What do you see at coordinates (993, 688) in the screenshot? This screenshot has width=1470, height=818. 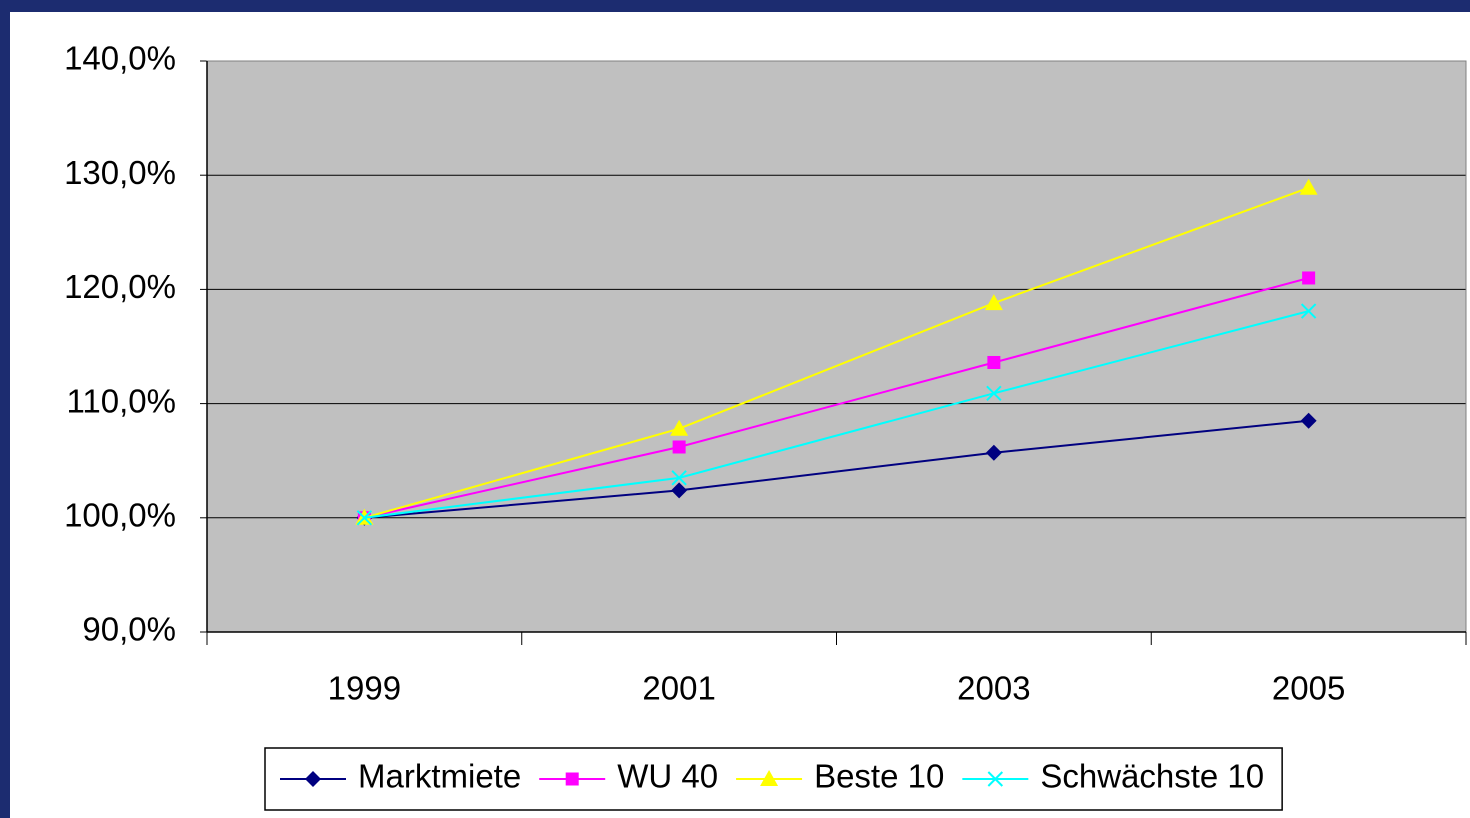 I see `x-tick-label: 2003` at bounding box center [993, 688].